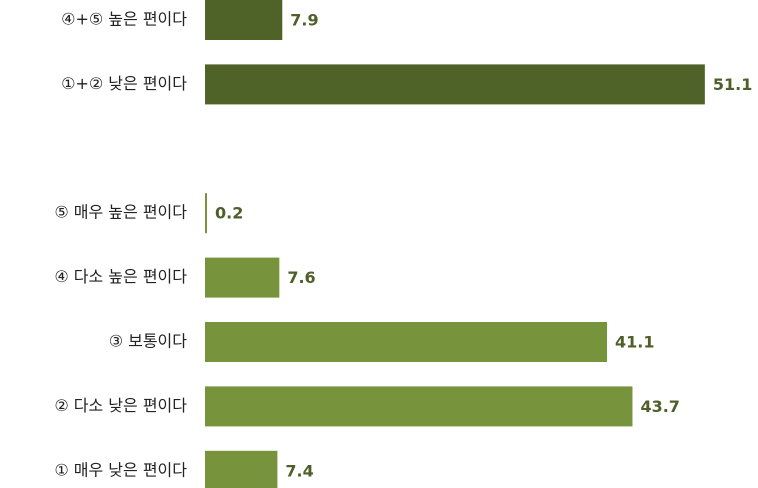 Image resolution: width=758 pixels, height=488 pixels. Describe the element at coordinates (229, 213) in the screenshot. I see `value-label: 0.2` at that location.